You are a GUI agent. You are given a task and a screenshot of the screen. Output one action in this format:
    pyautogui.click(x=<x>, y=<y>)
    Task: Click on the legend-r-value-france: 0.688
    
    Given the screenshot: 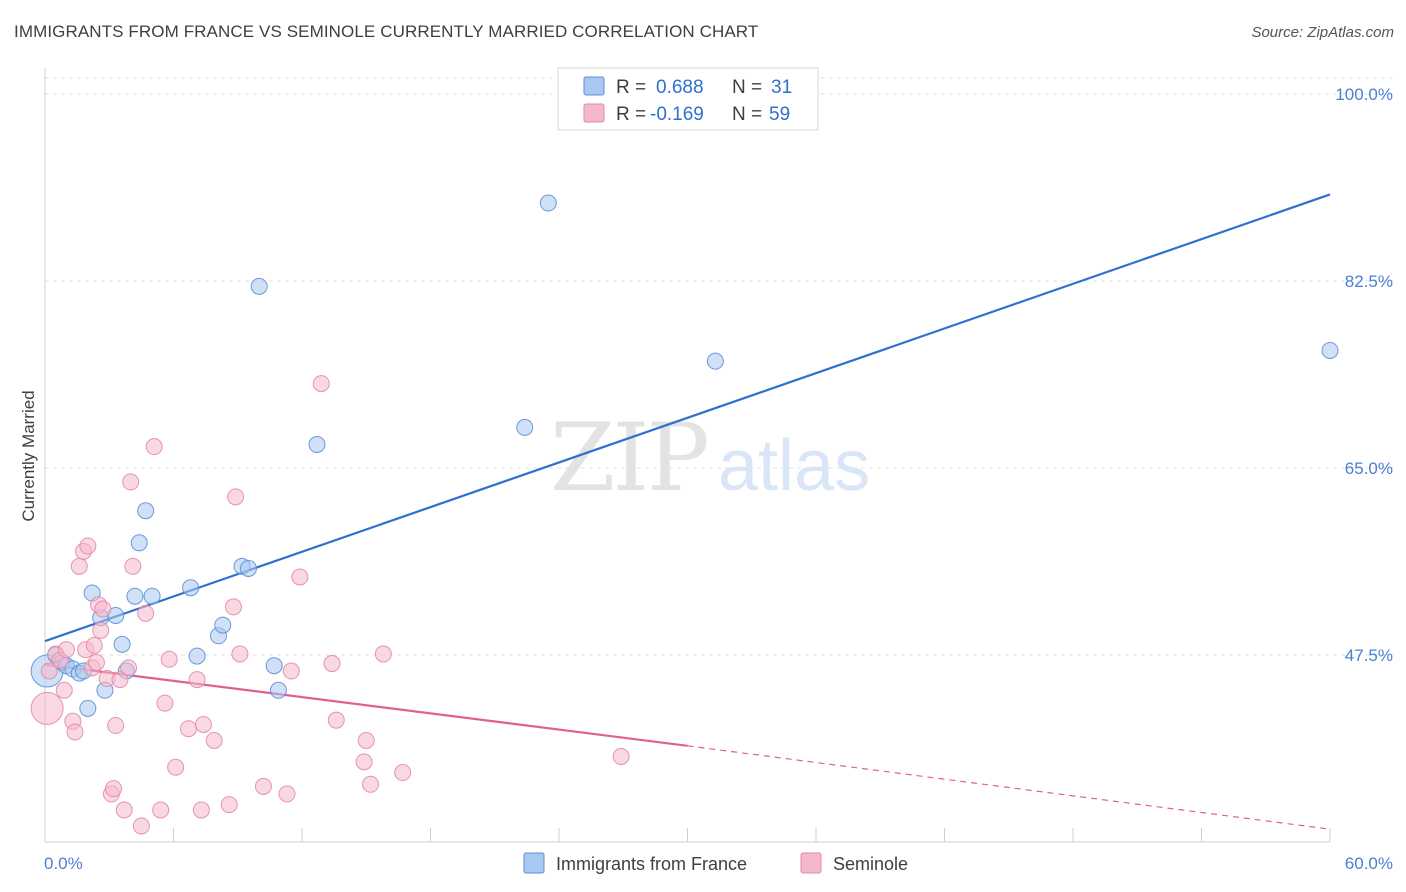 What is the action you would take?
    pyautogui.click(x=680, y=87)
    